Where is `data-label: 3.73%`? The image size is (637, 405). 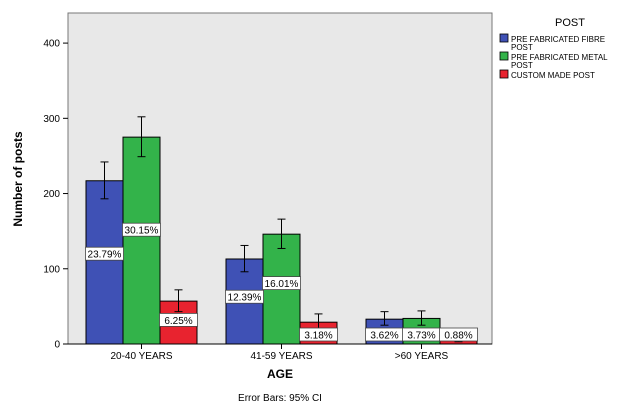
data-label: 3.73% is located at coordinates (421, 336).